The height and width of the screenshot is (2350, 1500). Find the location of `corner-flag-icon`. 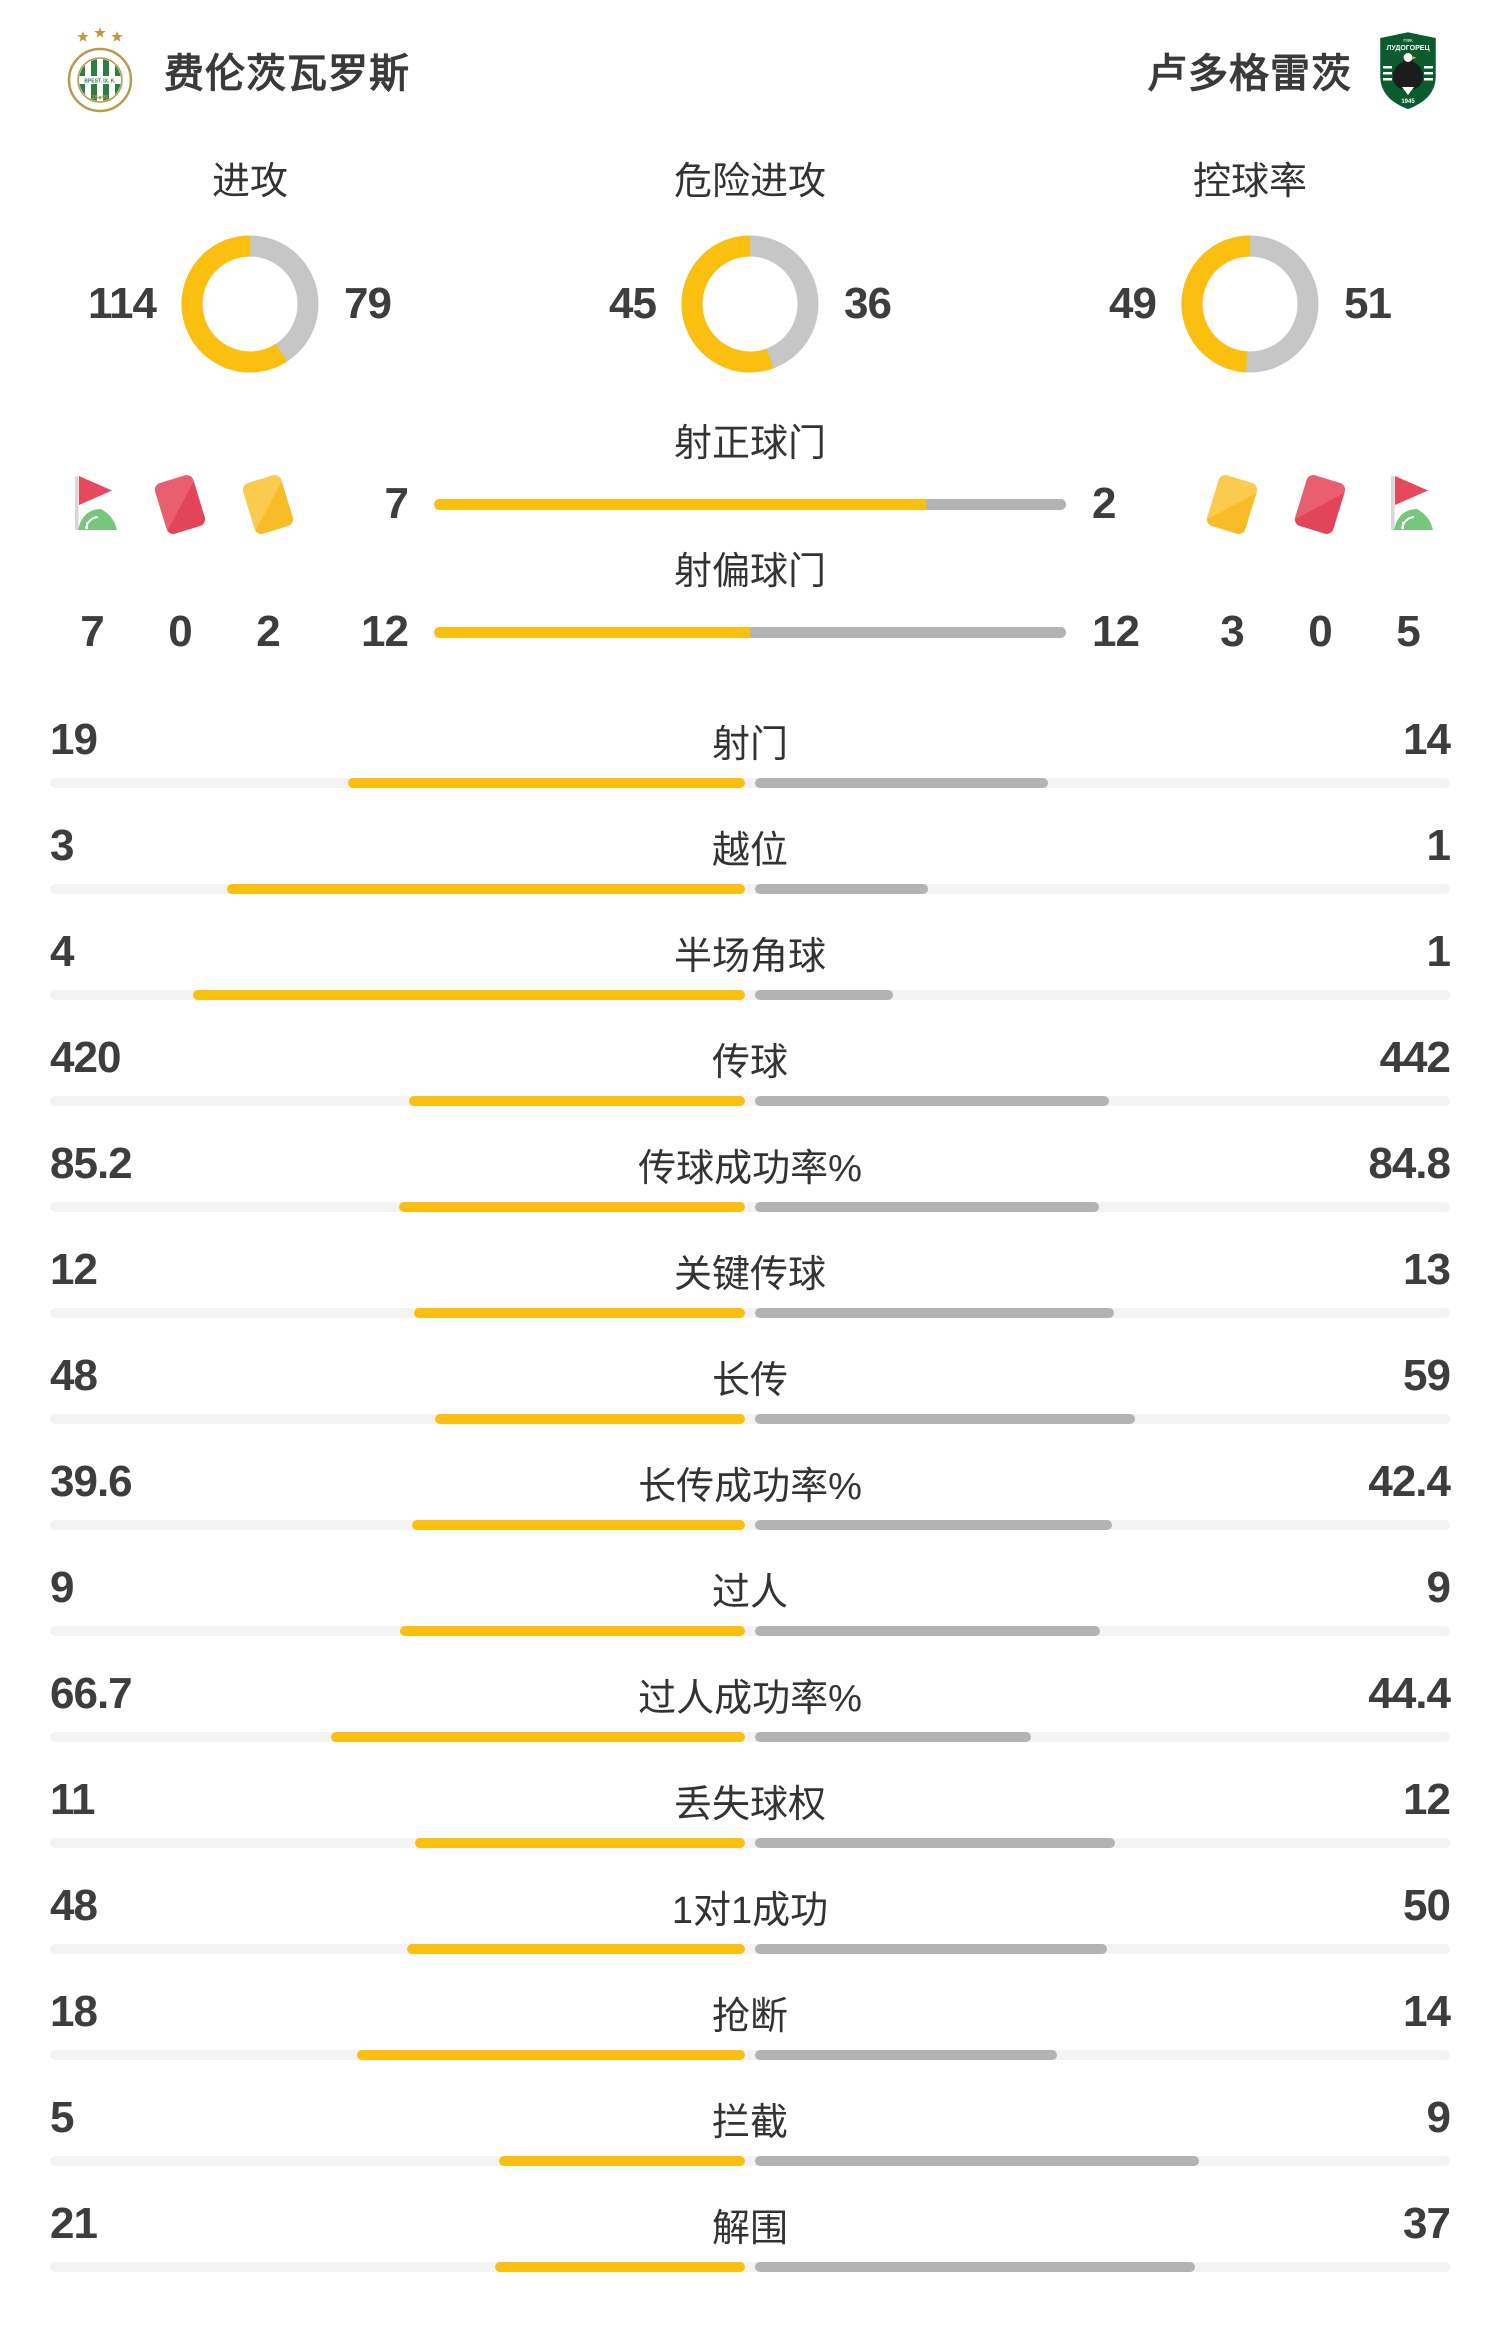

corner-flag-icon is located at coordinates (1408, 504).